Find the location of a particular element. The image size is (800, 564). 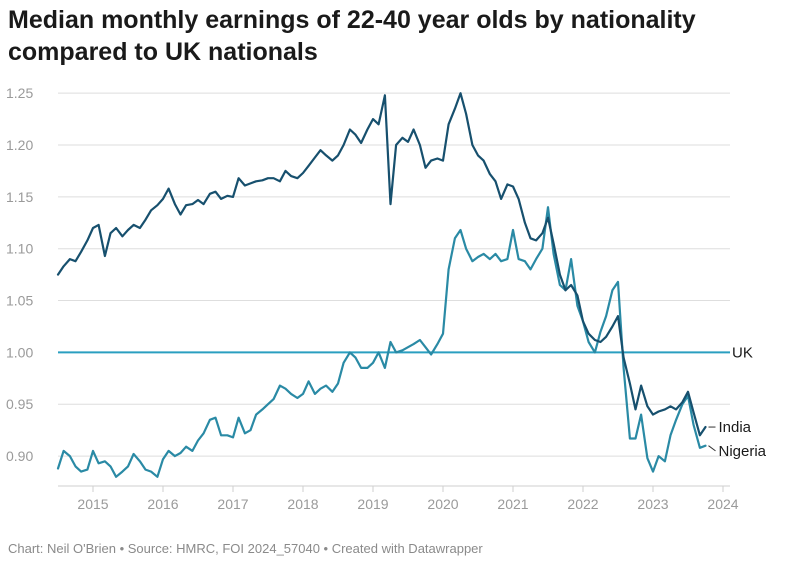

y-tick-label: 0.90 is located at coordinates (19, 456).